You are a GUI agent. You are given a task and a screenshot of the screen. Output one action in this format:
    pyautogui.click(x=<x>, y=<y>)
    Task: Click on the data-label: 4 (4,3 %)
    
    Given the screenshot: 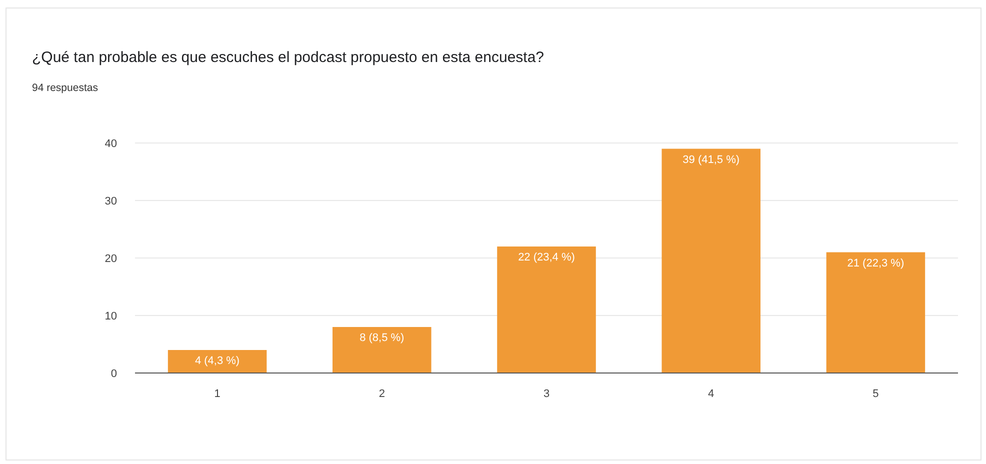 What is the action you would take?
    pyautogui.click(x=217, y=361)
    